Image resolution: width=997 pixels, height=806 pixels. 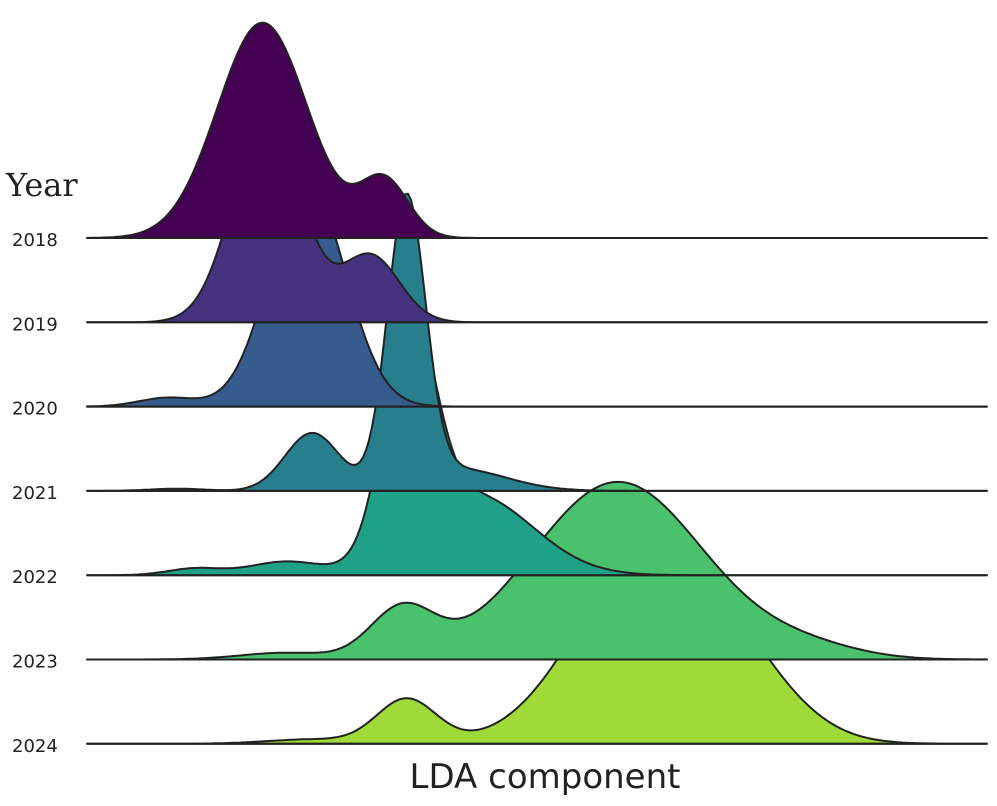 What do you see at coordinates (41, 185) in the screenshot?
I see `y-axis-title: Year` at bounding box center [41, 185].